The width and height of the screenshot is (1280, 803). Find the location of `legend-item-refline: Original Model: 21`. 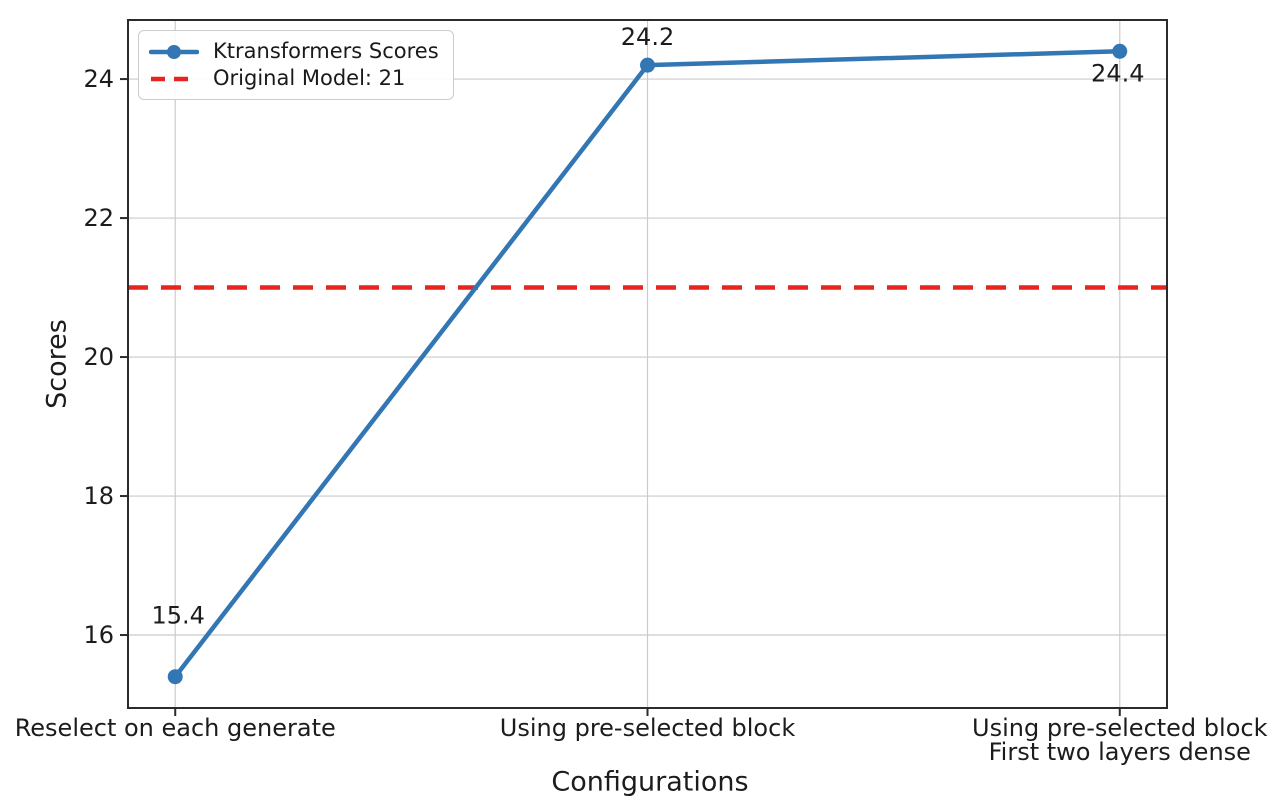

legend-item-refline: Original Model: 21 is located at coordinates (296, 78).